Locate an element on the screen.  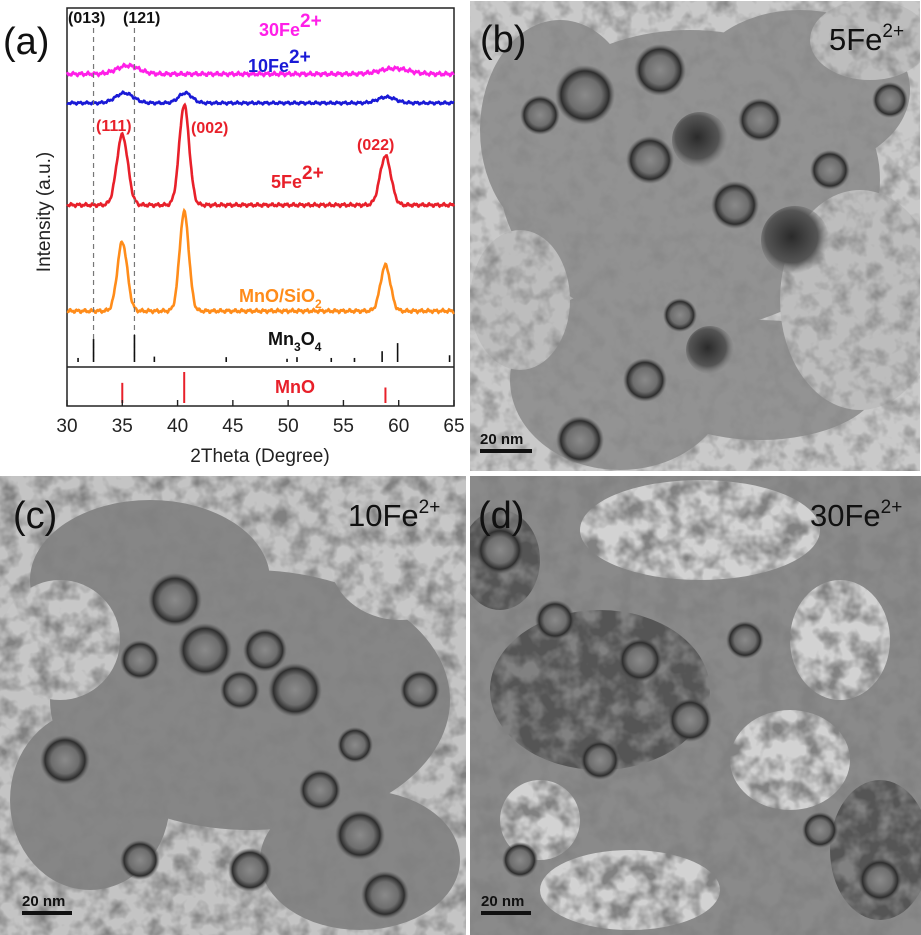
dashed-label-013: (013) is located at coordinates (86, 18).